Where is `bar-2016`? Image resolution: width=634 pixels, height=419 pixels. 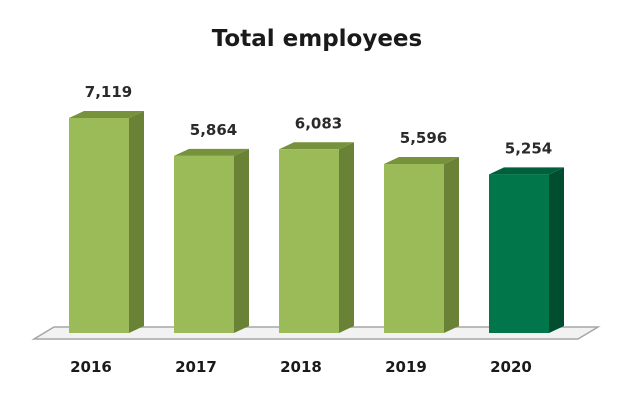
bar-2016 is located at coordinates (106, 222).